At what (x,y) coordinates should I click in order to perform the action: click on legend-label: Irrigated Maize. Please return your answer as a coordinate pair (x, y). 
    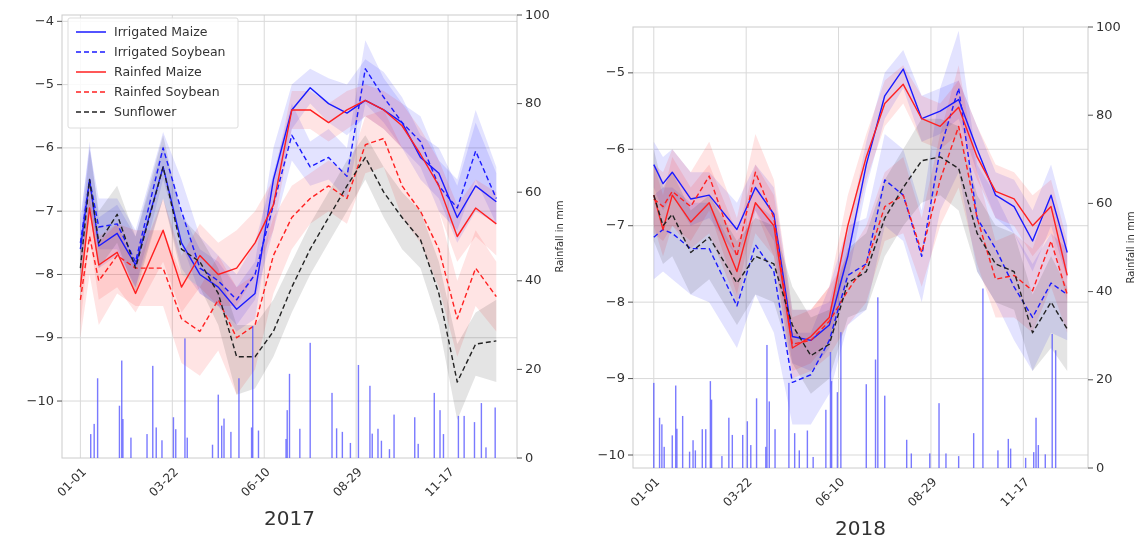
    Looking at the image, I should click on (161, 31).